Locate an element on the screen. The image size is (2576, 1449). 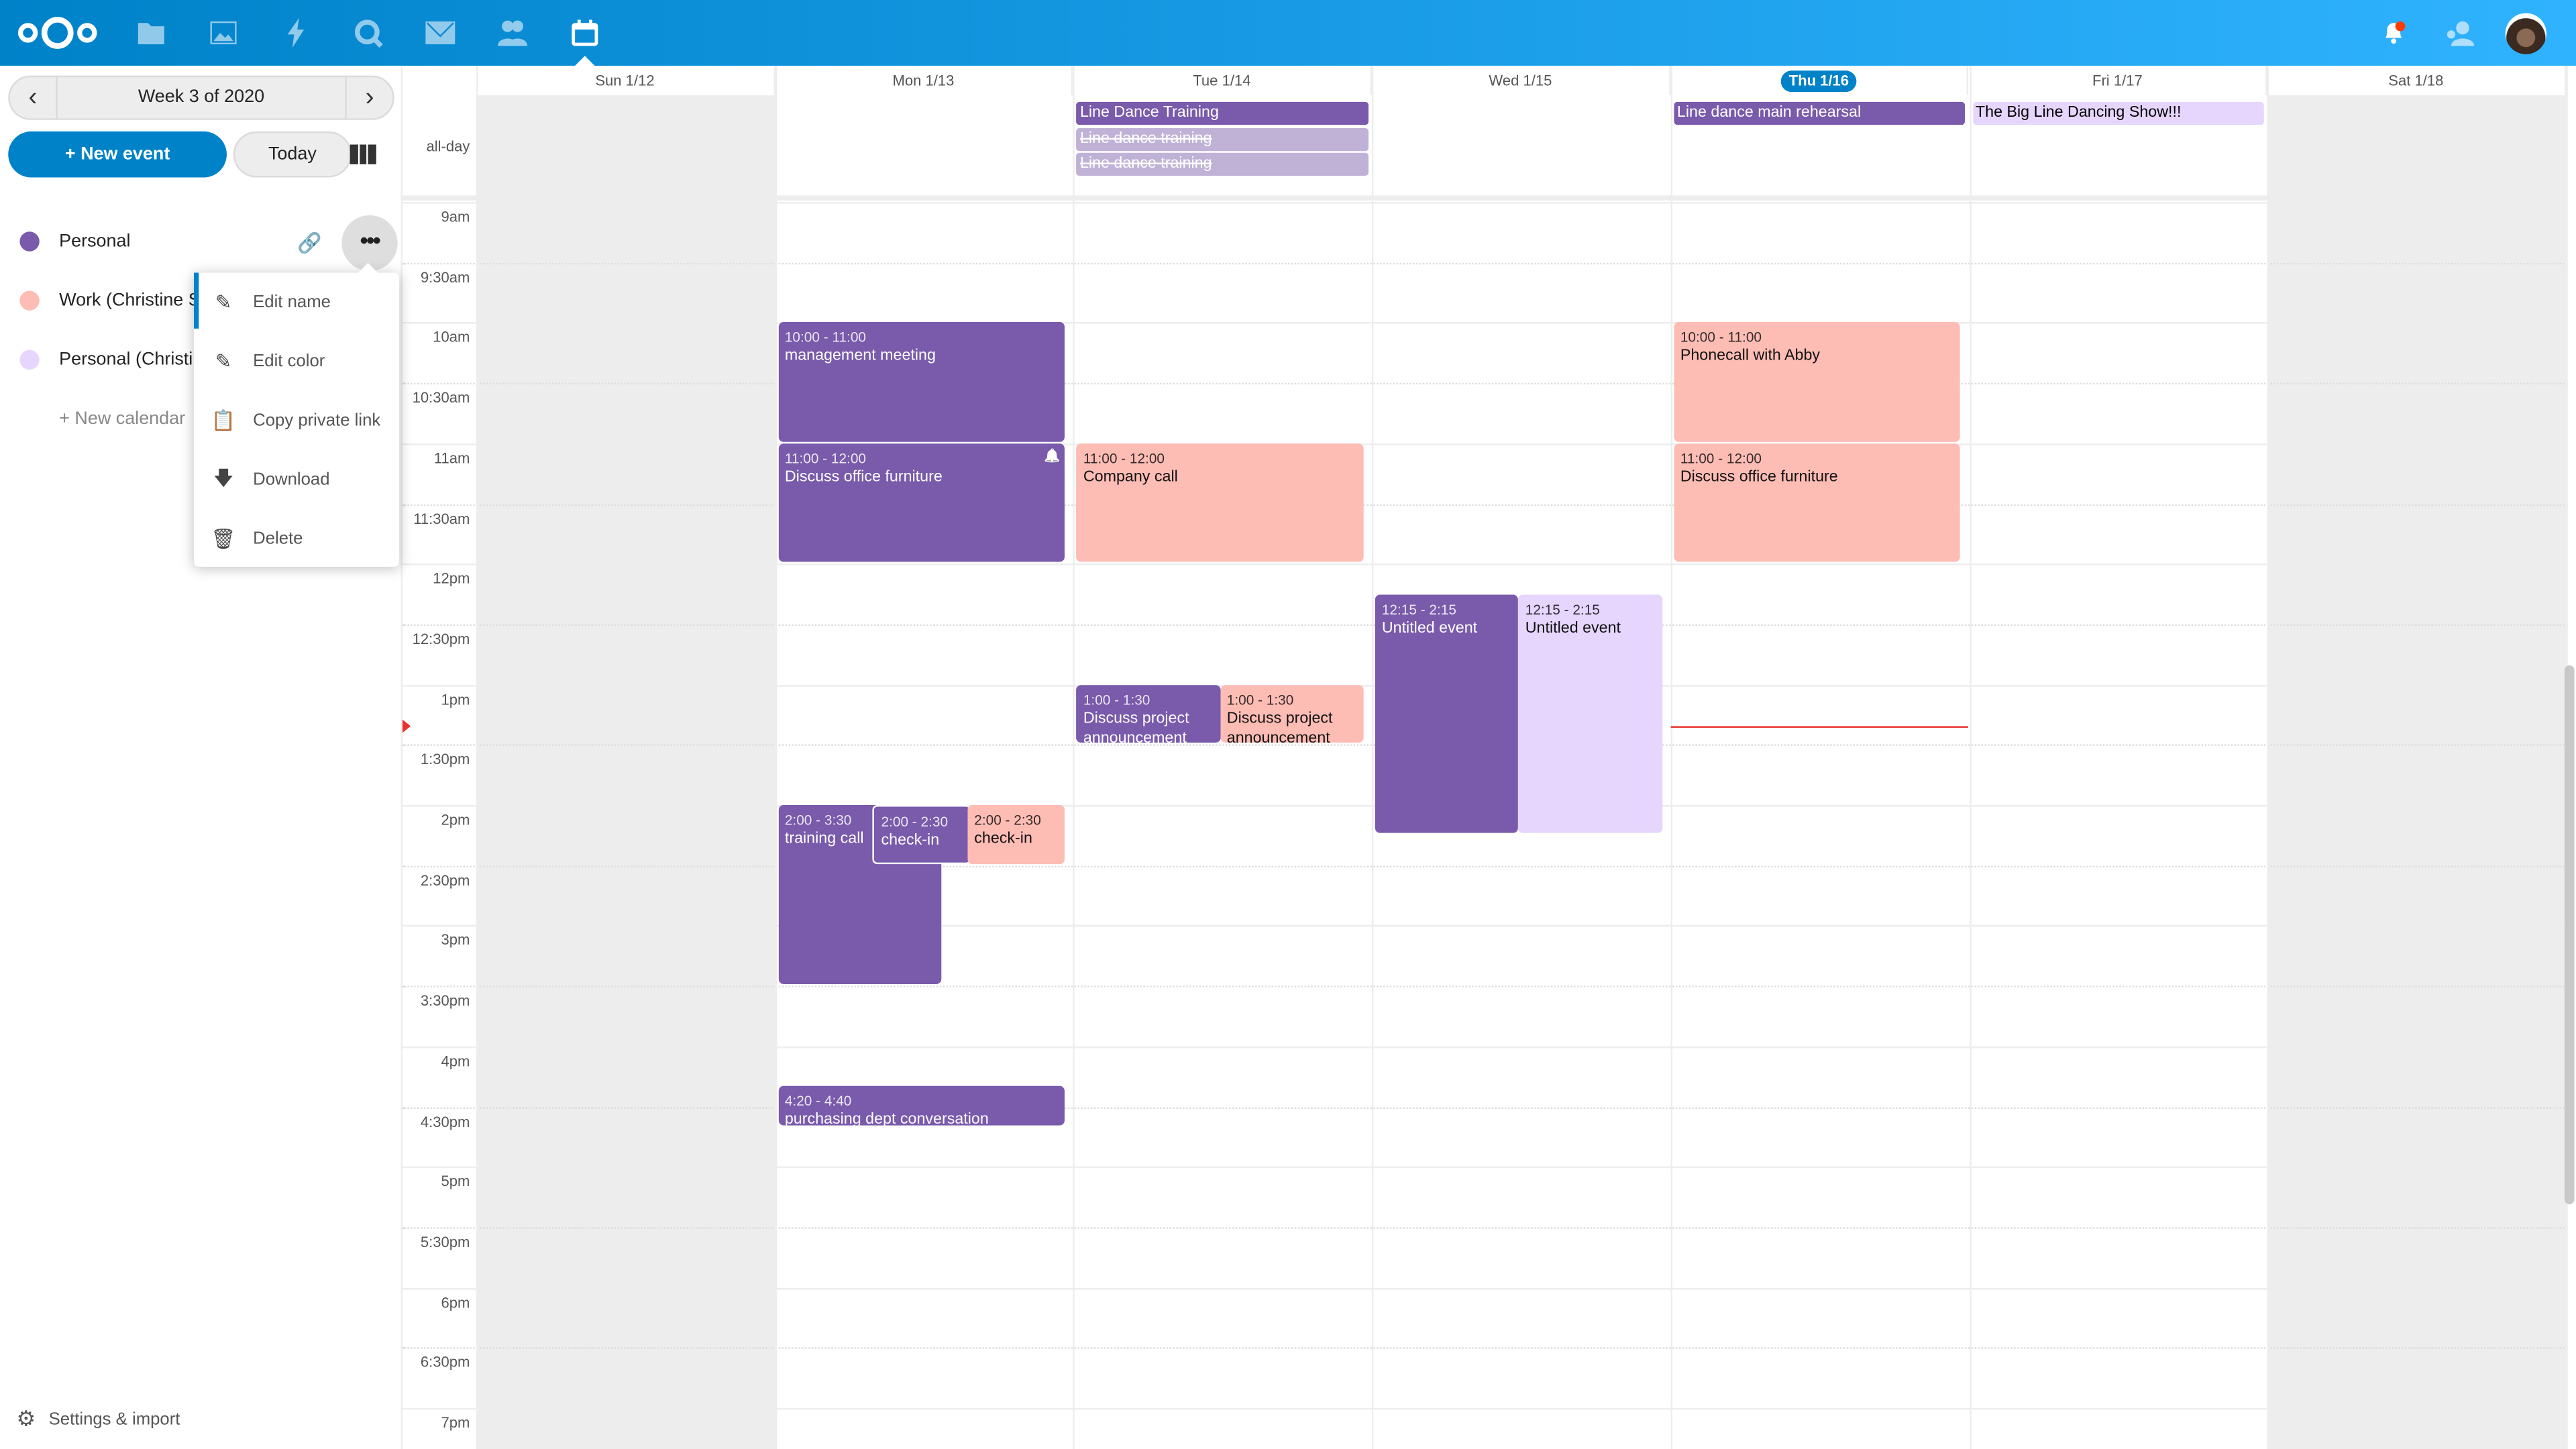
settings-label: Settings & import is located at coordinates (114, 1419).